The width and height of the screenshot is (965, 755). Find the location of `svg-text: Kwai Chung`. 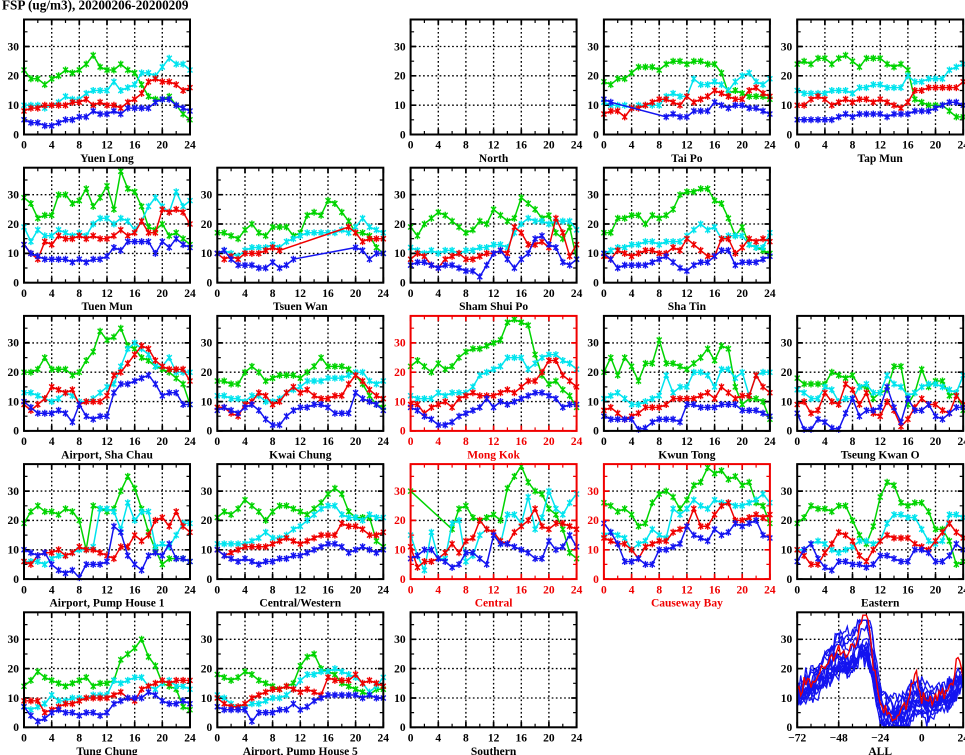

svg-text: Kwai Chung is located at coordinates (300, 455).